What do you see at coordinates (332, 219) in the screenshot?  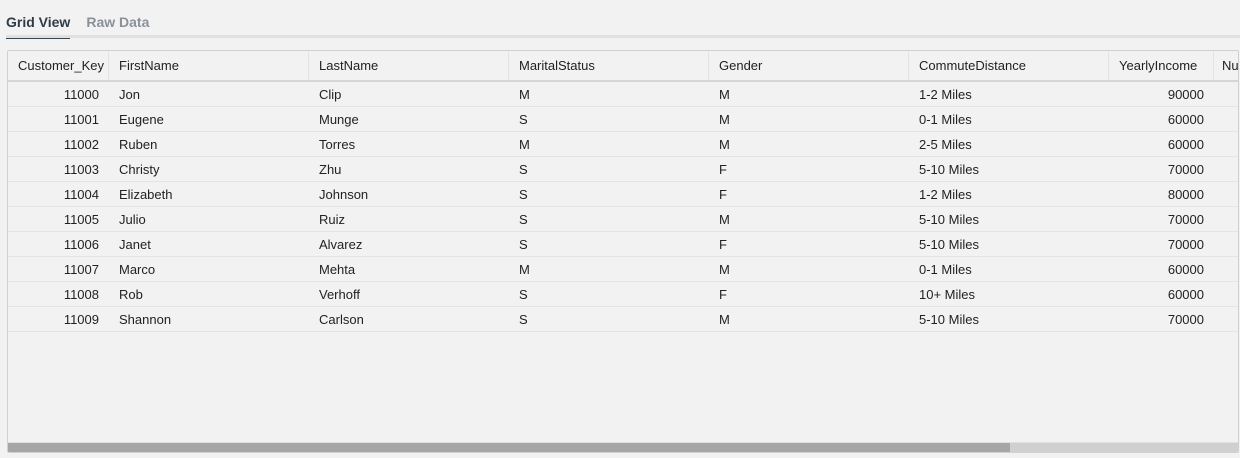 I see `cell-lastname: Ruiz` at bounding box center [332, 219].